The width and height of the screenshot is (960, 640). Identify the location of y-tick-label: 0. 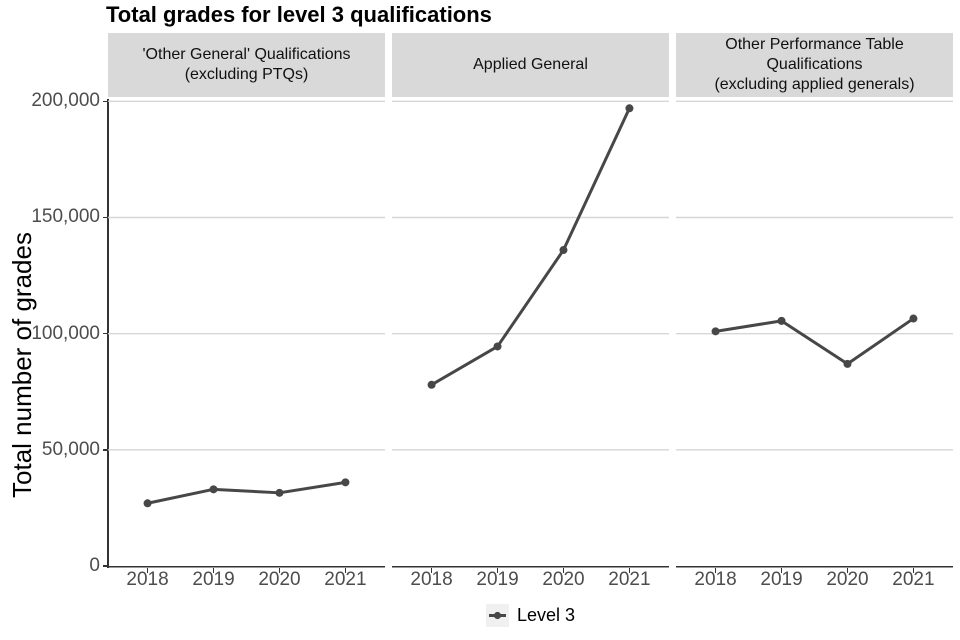
(94, 565).